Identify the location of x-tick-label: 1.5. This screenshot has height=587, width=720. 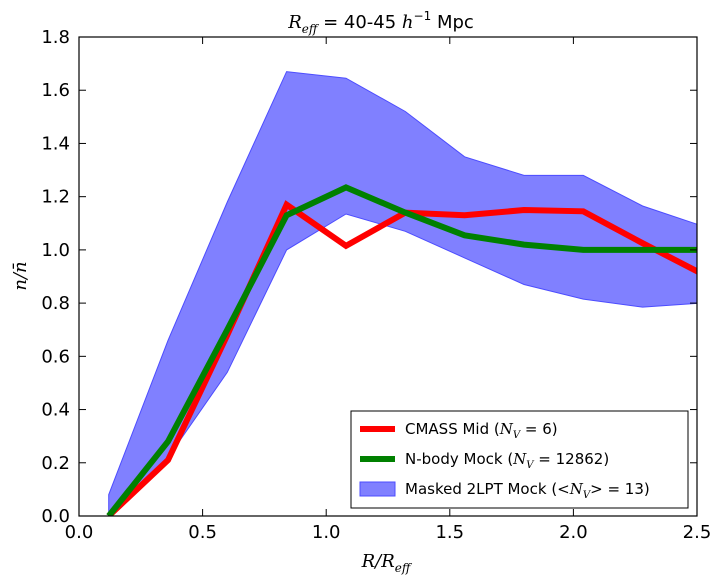
(449, 532).